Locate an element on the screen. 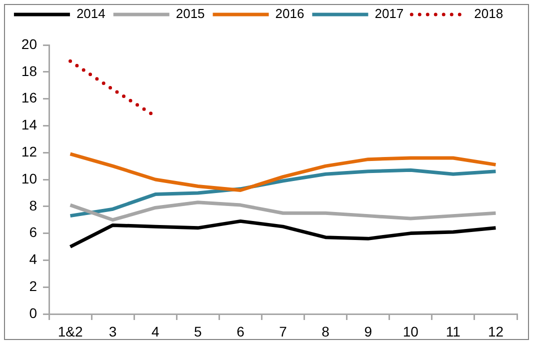 The width and height of the screenshot is (533, 347). x-tick-label: 1&2 is located at coordinates (70, 331).